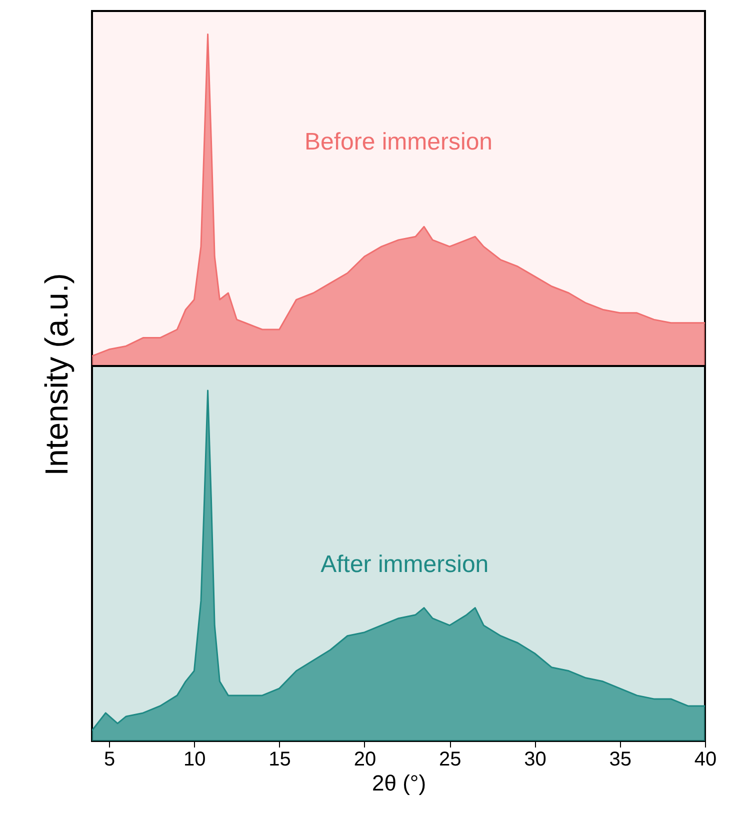  I want to click on x-tick-label: 20, so click(365, 759).